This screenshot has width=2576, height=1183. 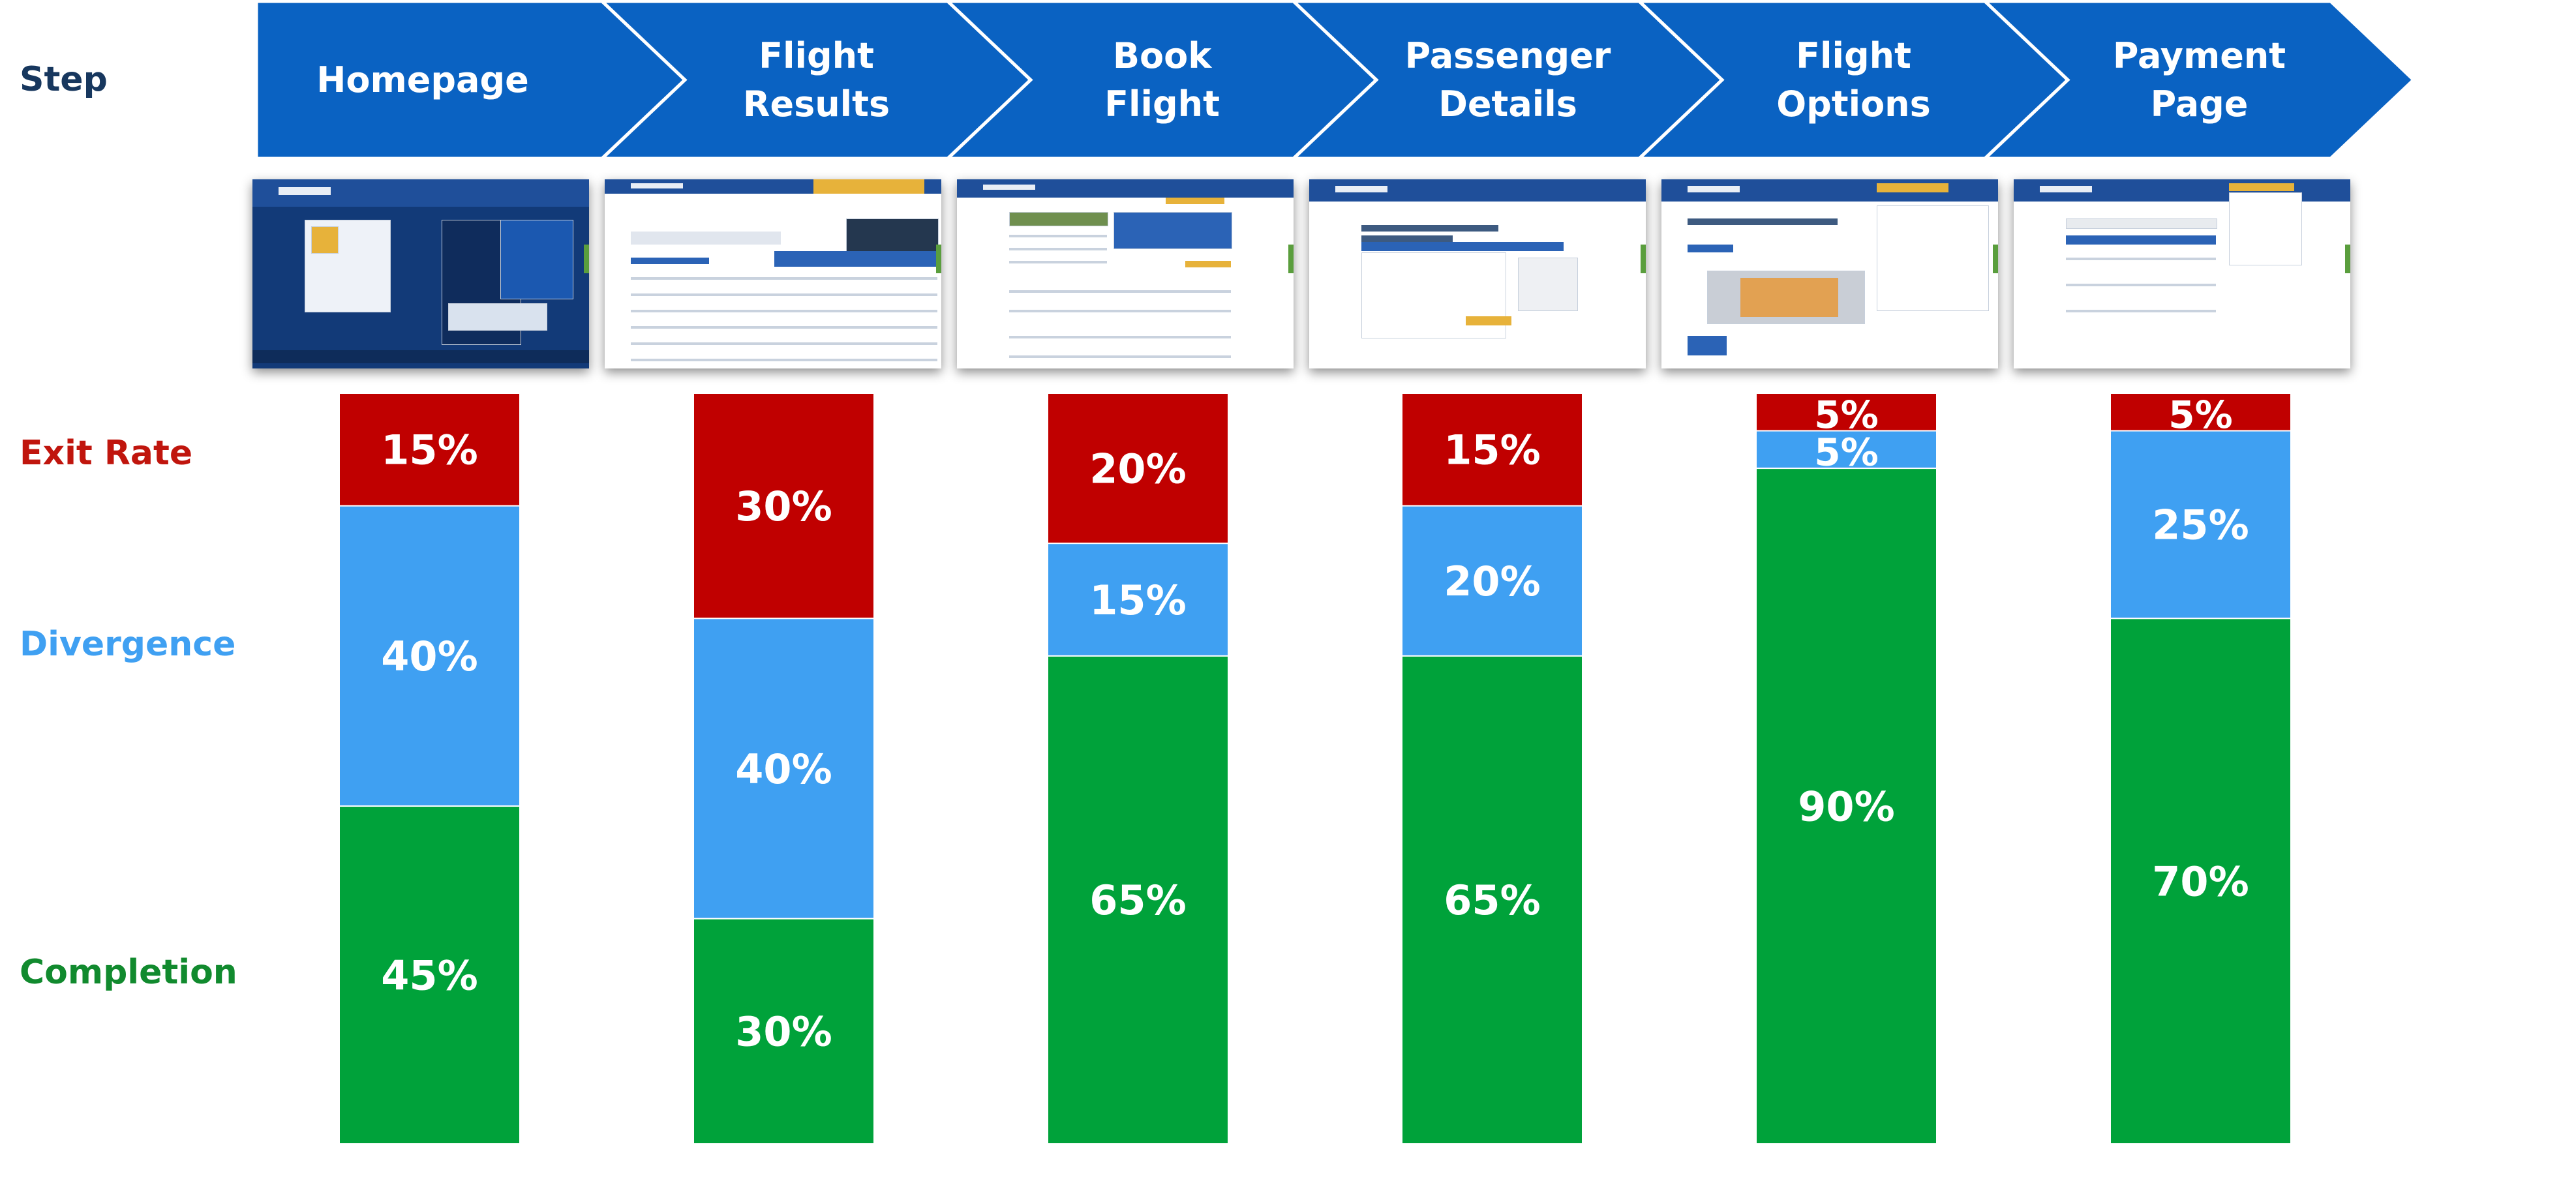 I want to click on thumbnail-passenger-details, so click(x=1478, y=273).